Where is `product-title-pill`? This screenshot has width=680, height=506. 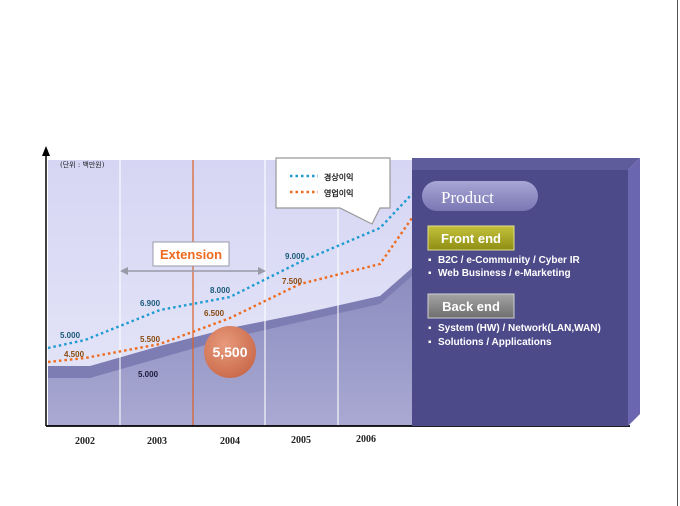 product-title-pill is located at coordinates (480, 196).